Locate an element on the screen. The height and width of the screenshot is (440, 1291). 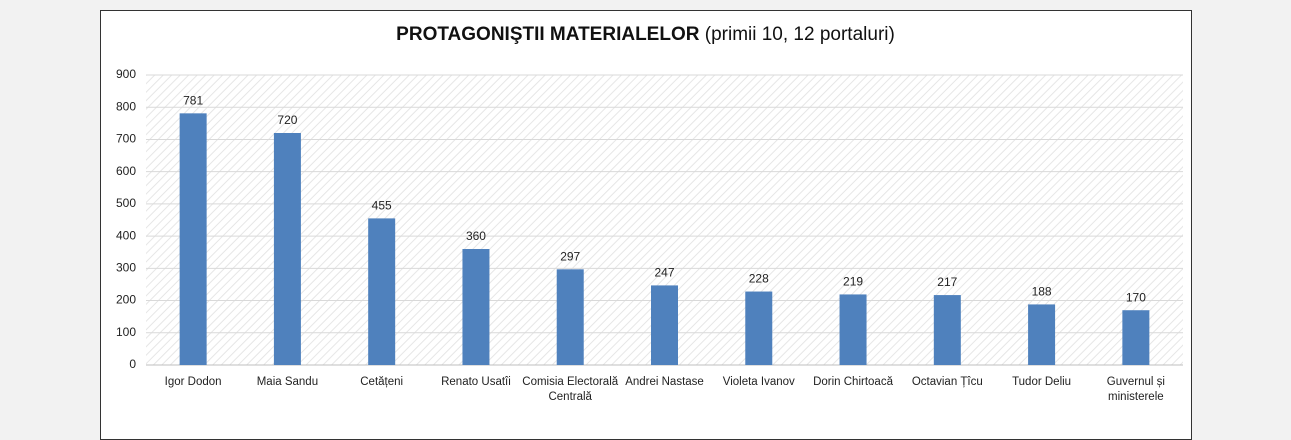
x-tick-label: Comisia Electorală Centrală is located at coordinates (570, 389).